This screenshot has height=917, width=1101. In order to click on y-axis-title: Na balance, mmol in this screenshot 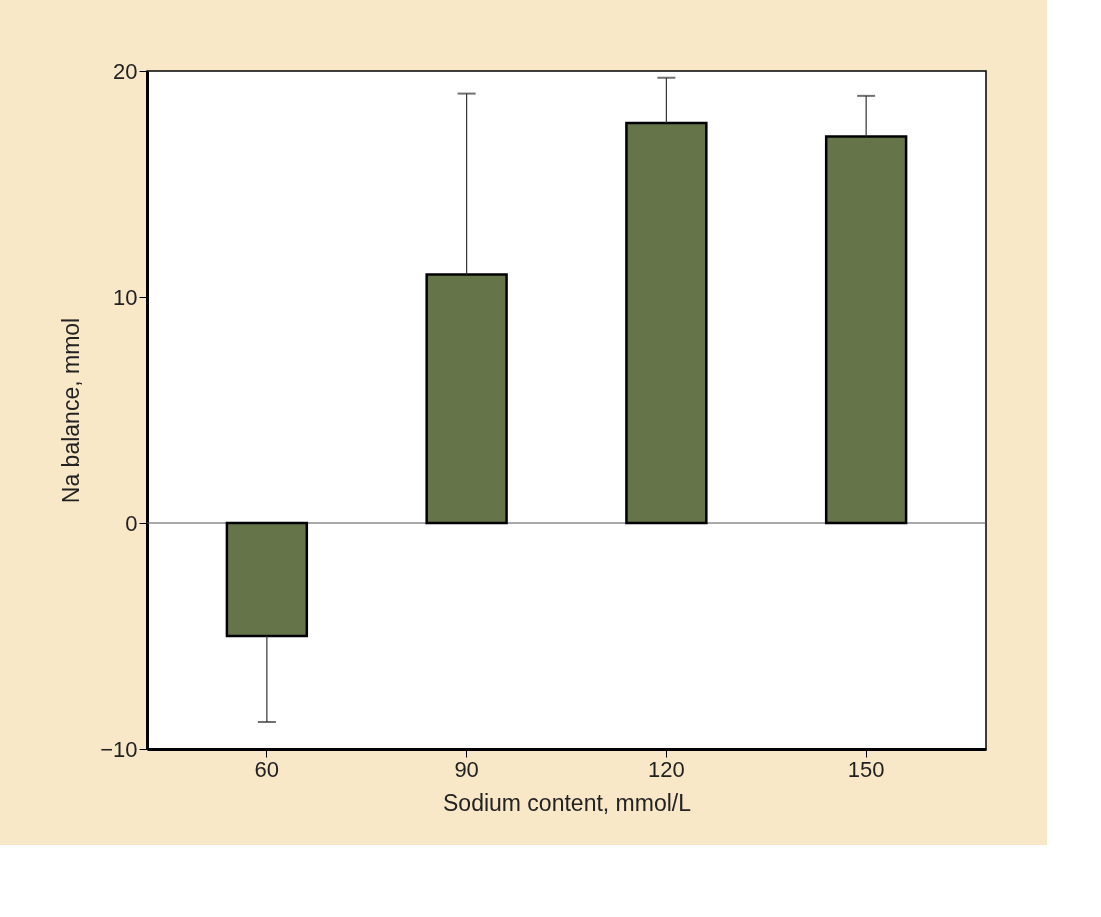, I will do `click(71, 410)`.